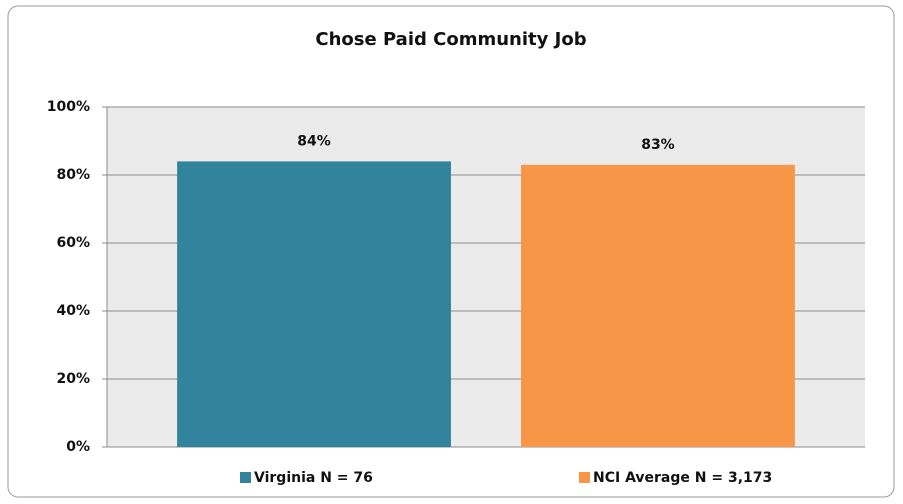  What do you see at coordinates (73, 311) in the screenshot?
I see `y-tick-label: 40%` at bounding box center [73, 311].